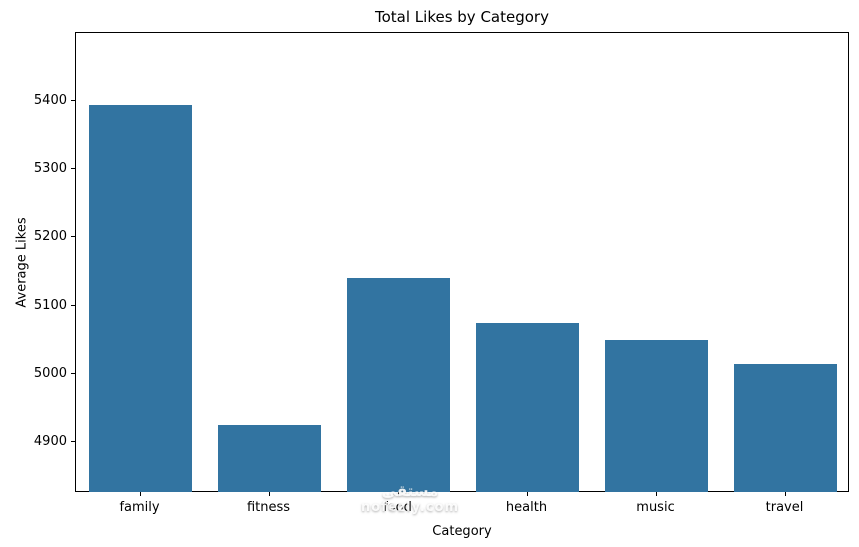 The image size is (859, 547). I want to click on bar-family, so click(140, 298).